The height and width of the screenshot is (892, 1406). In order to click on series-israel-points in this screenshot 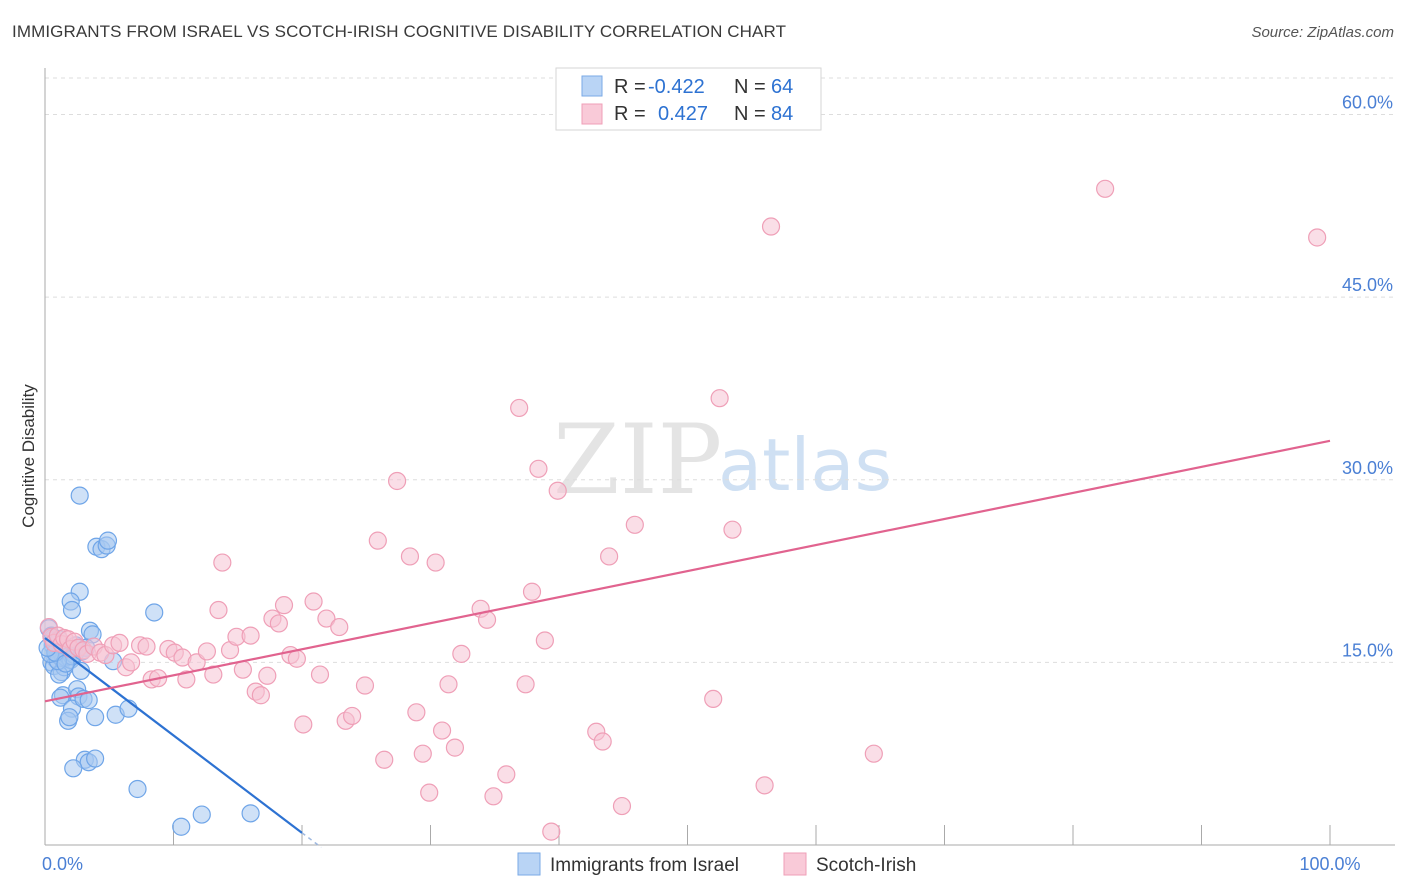, I will do `click(149, 661)`.